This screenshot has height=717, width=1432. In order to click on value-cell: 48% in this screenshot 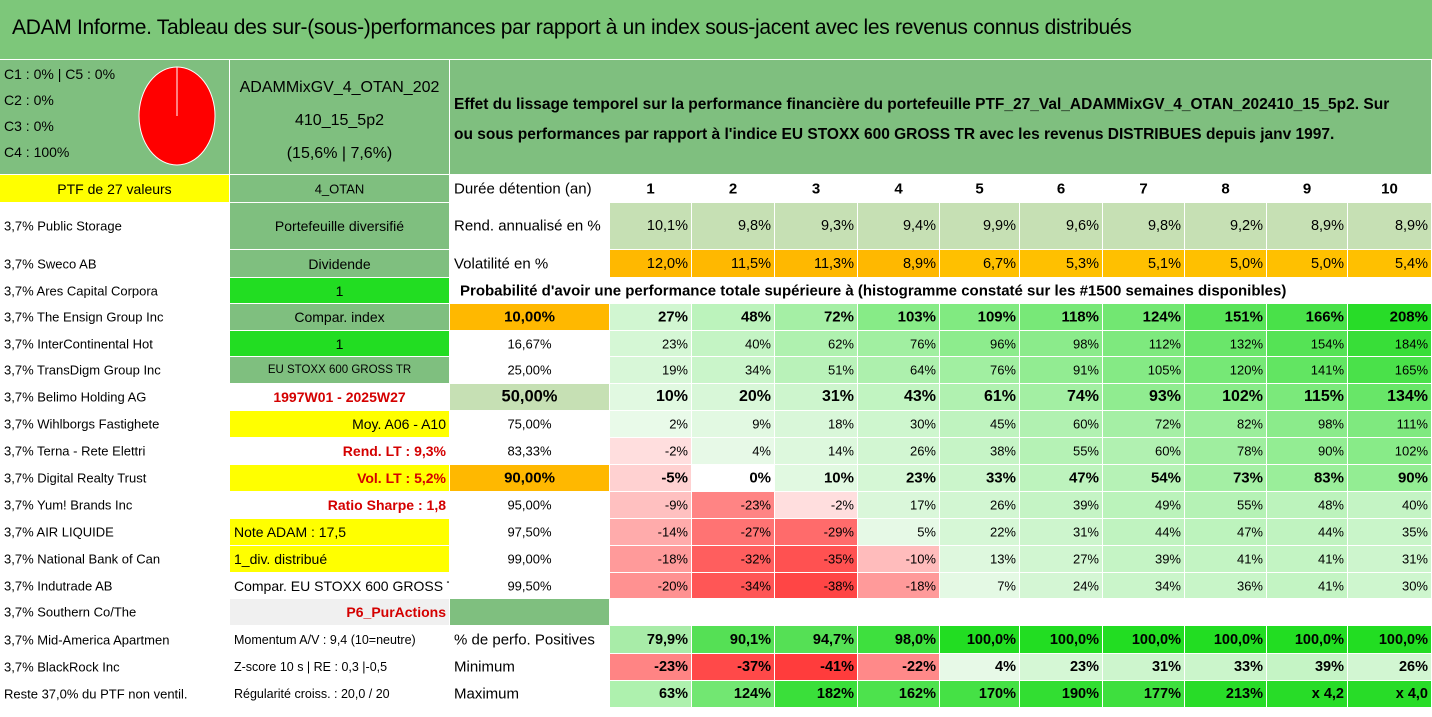, I will do `click(733, 317)`.